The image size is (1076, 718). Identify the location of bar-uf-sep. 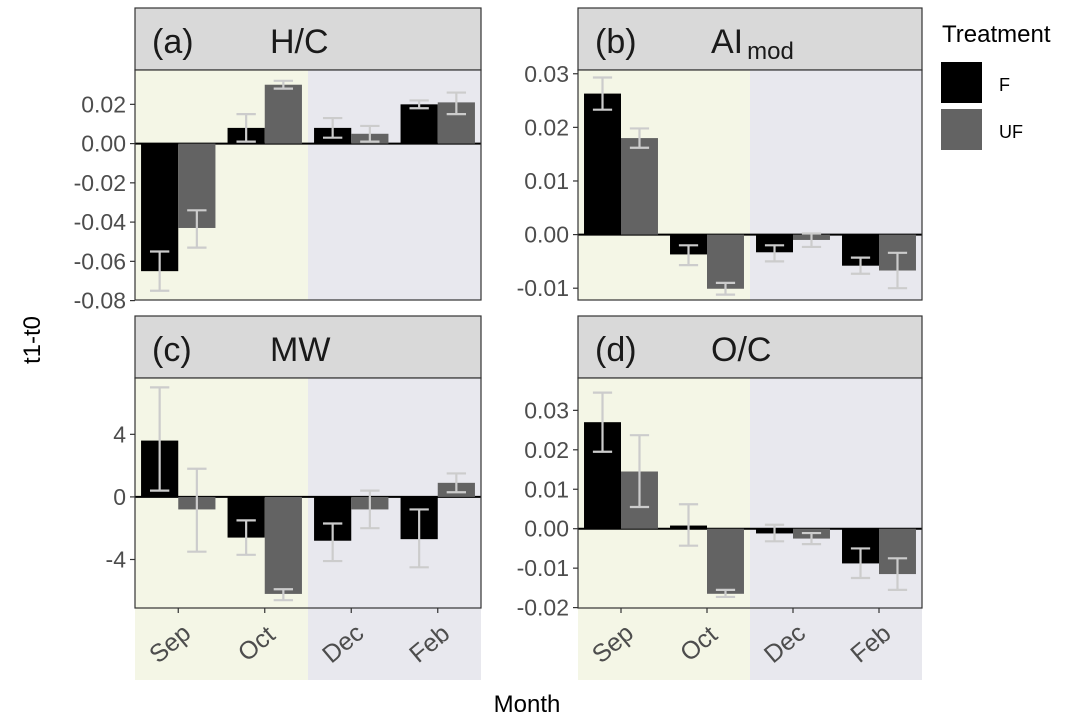
(639, 186).